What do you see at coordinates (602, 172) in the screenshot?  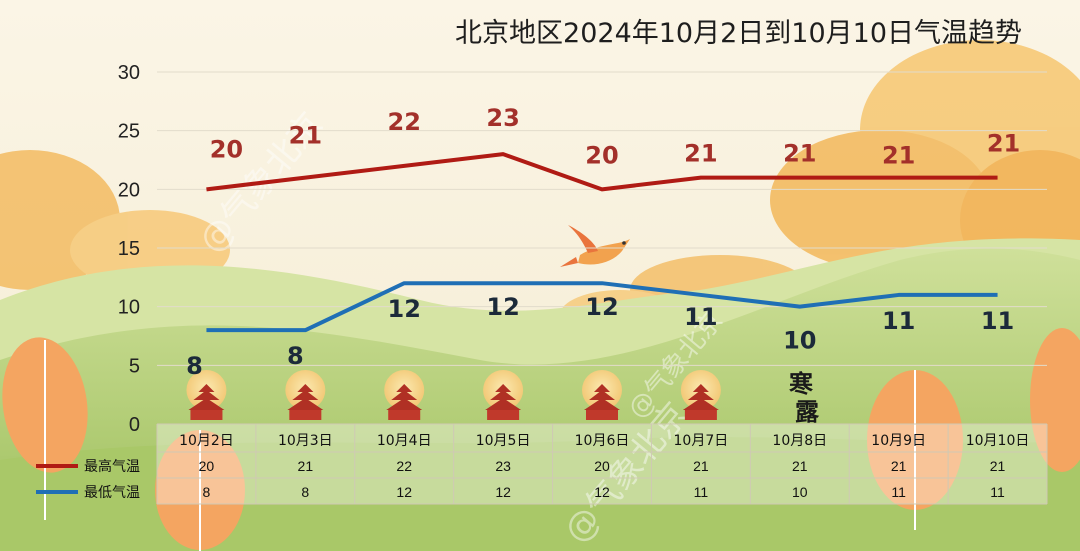 I see `series-line-high` at bounding box center [602, 172].